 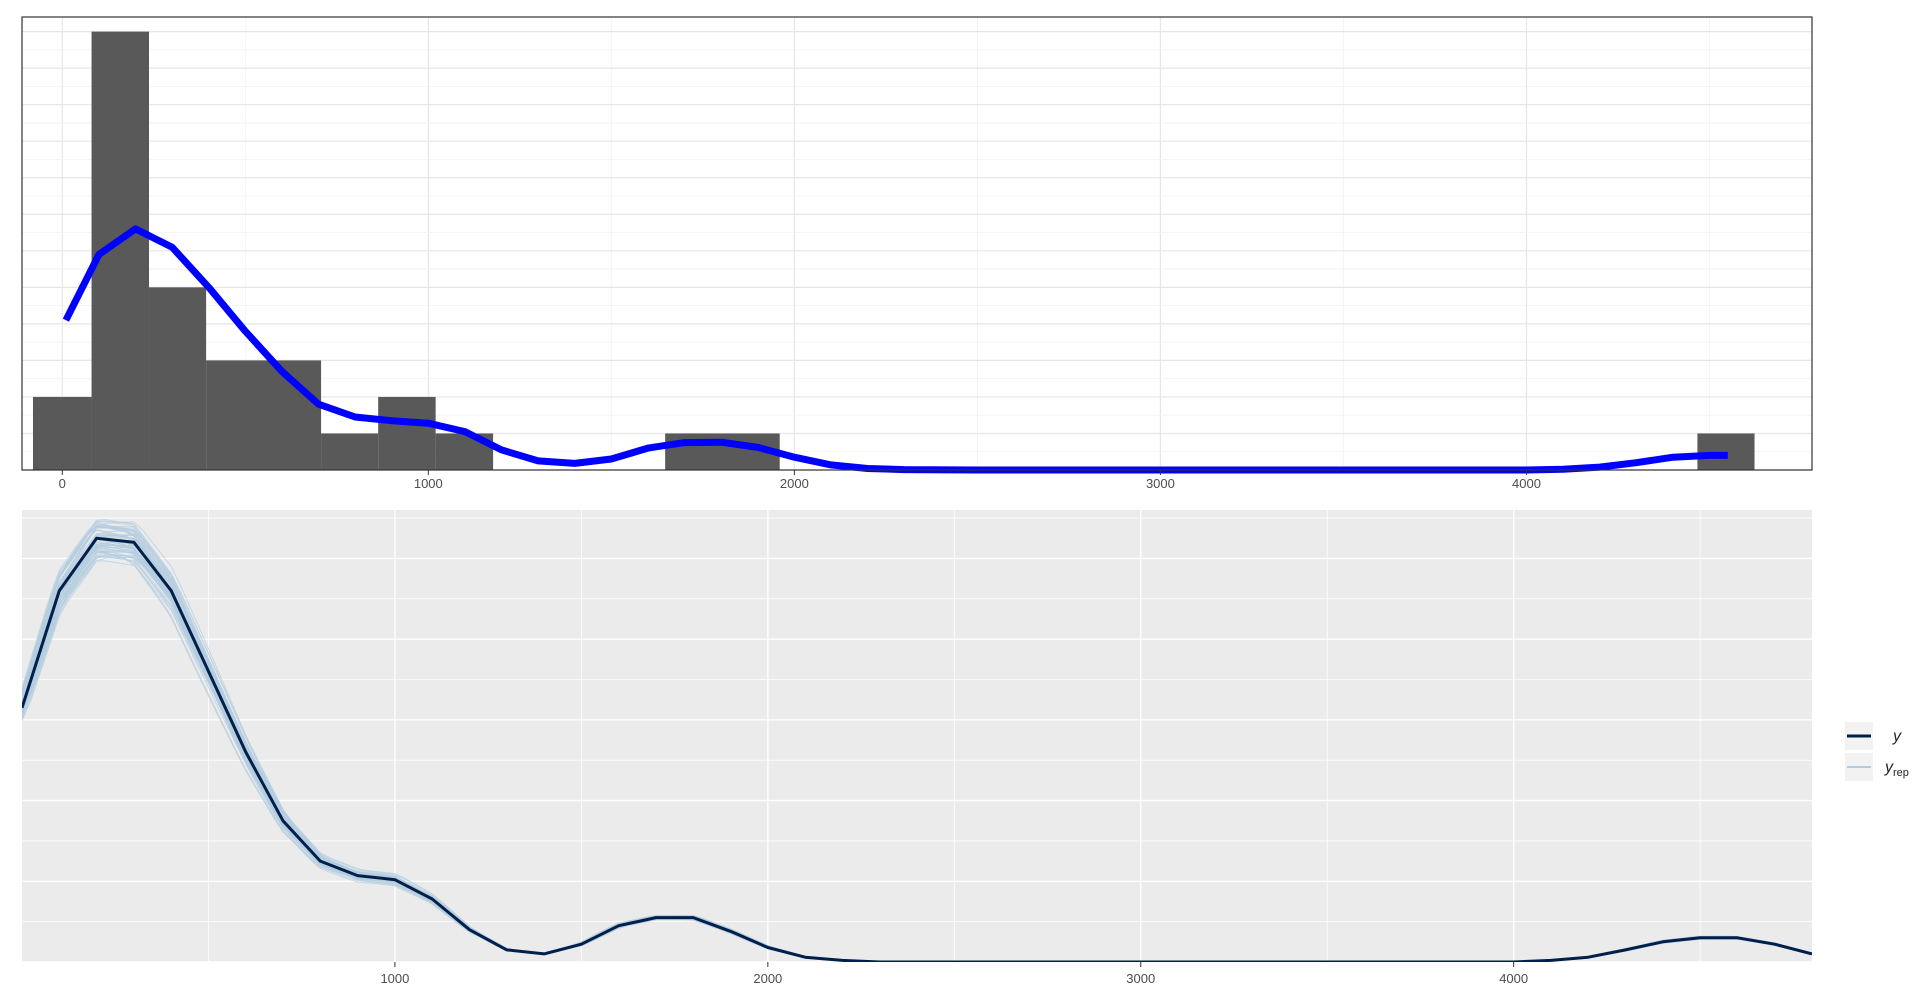 I want to click on legend-label-subscript: rep, so click(x=1901, y=773).